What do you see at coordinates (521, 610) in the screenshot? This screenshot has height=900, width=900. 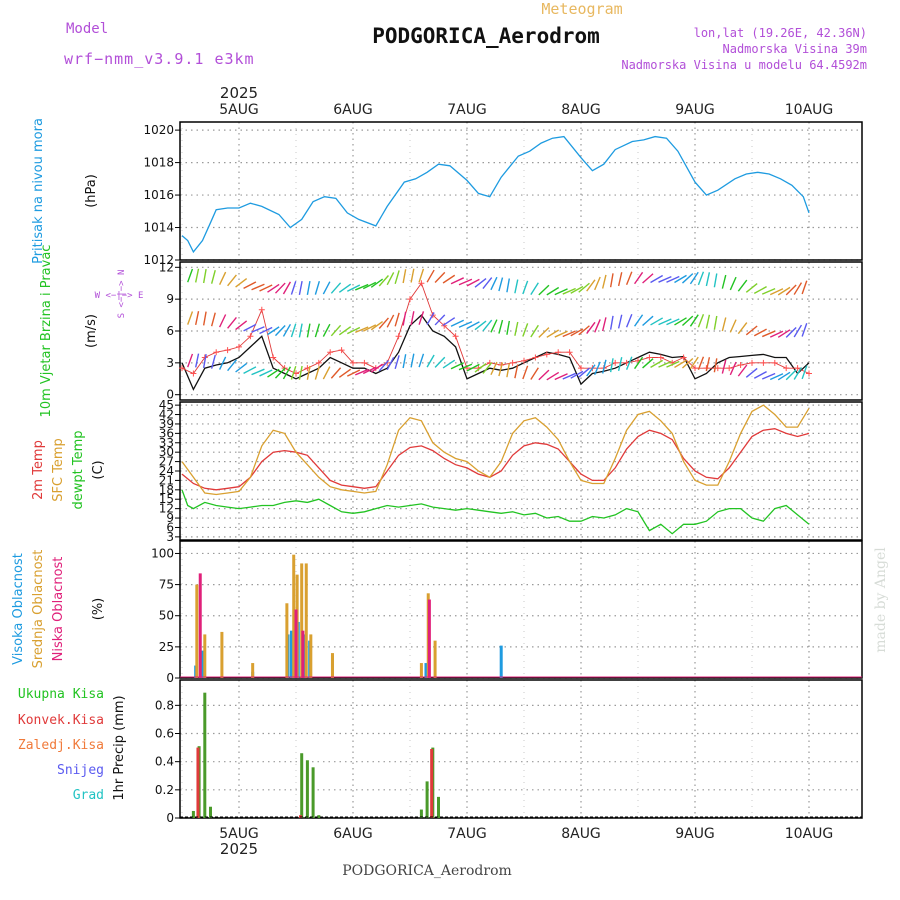 I see `gridlines` at bounding box center [521, 610].